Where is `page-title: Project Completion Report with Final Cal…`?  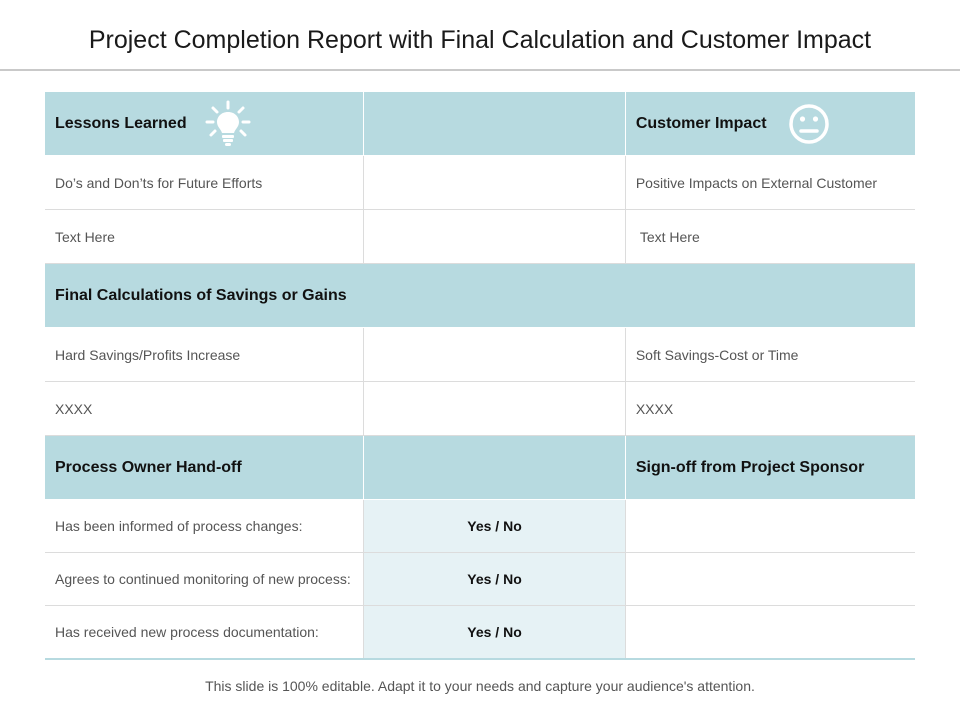
page-title: Project Completion Report with Final Cal… is located at coordinates (480, 40).